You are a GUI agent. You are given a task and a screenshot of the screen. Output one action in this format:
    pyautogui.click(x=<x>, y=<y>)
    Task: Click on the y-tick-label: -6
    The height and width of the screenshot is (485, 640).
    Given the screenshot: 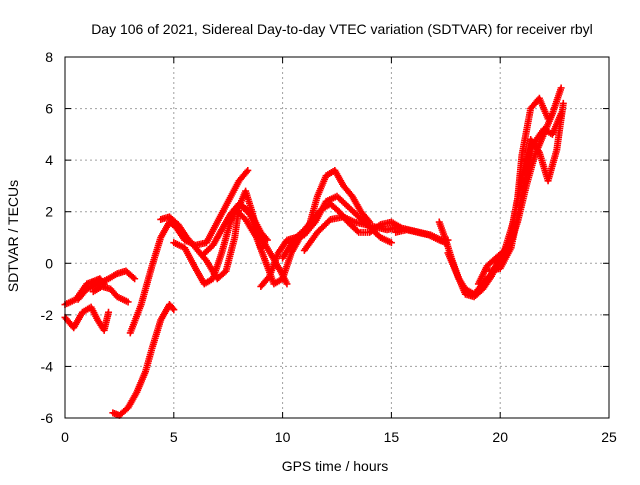 What is the action you would take?
    pyautogui.click(x=47, y=418)
    